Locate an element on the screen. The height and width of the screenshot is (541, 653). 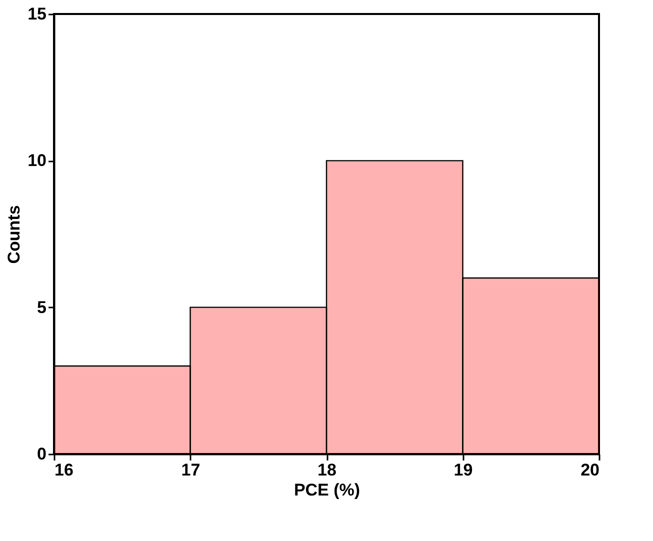
y-tick-label: 5 is located at coordinates (41, 307).